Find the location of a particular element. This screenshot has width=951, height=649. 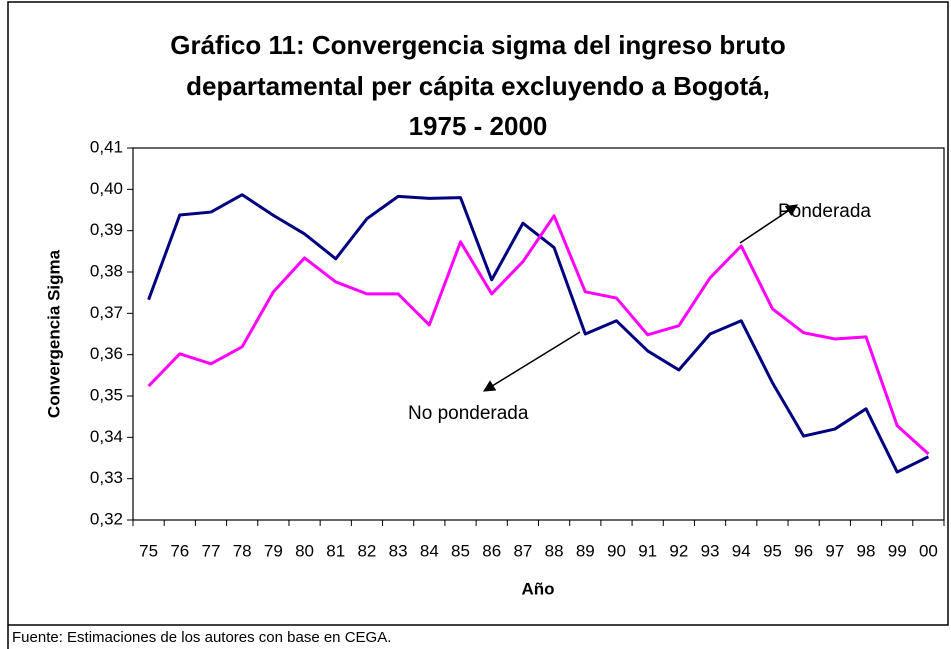

x-tick-label: 91 is located at coordinates (647, 550).